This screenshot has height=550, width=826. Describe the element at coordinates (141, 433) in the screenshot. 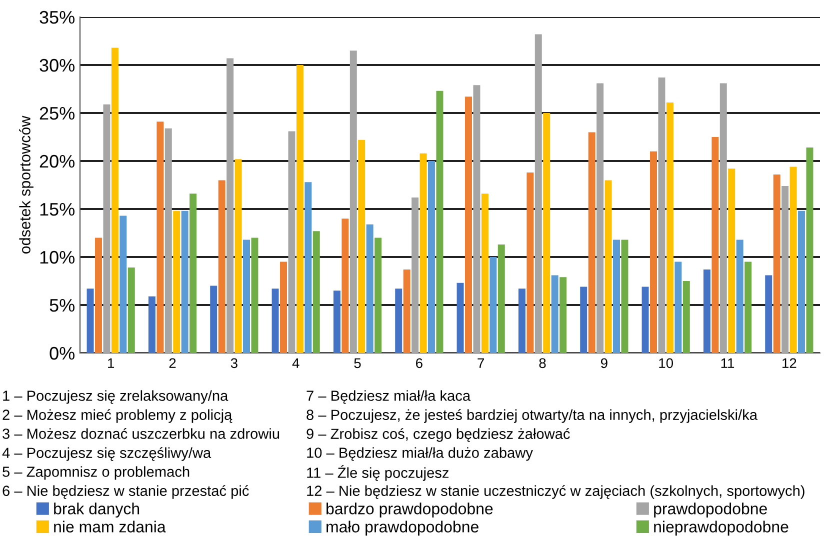

I see `text: 3 – Możesz doznać uszczerbku na zdrowiu` at that location.